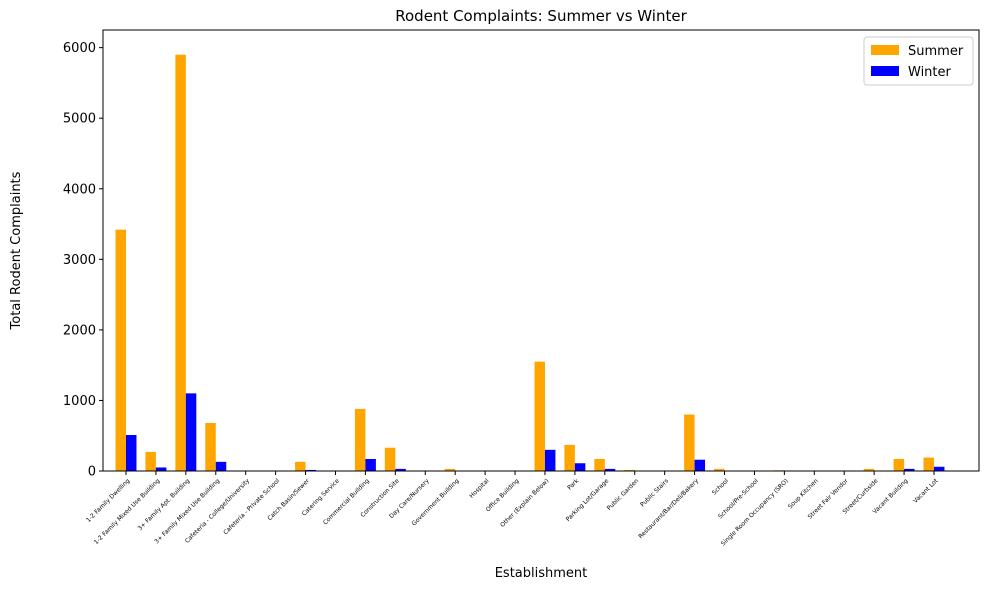 Image resolution: width=989 pixels, height=590 pixels. What do you see at coordinates (79, 330) in the screenshot?
I see `y-tick-label: 2000` at bounding box center [79, 330].